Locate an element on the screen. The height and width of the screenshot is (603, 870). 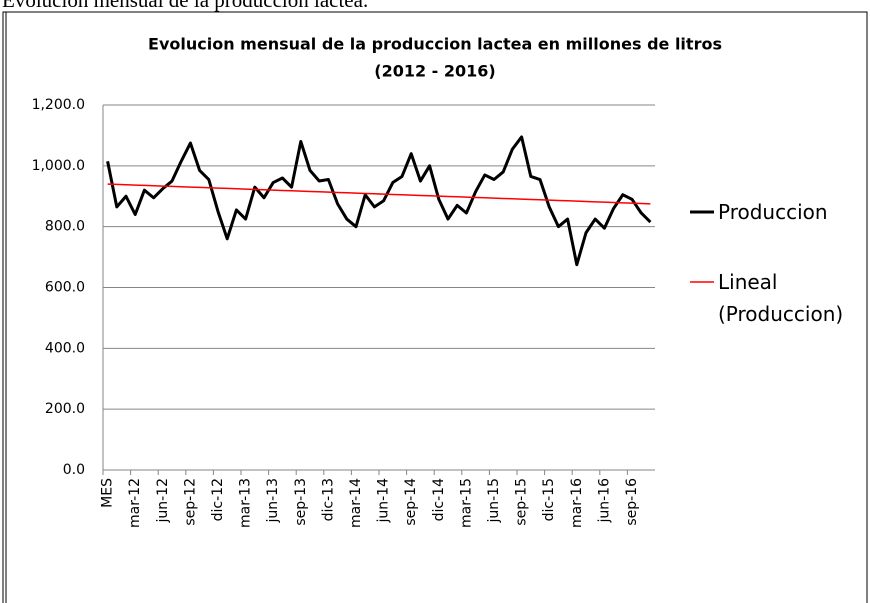
x-tick-label: mar-12 is located at coordinates (135, 503).